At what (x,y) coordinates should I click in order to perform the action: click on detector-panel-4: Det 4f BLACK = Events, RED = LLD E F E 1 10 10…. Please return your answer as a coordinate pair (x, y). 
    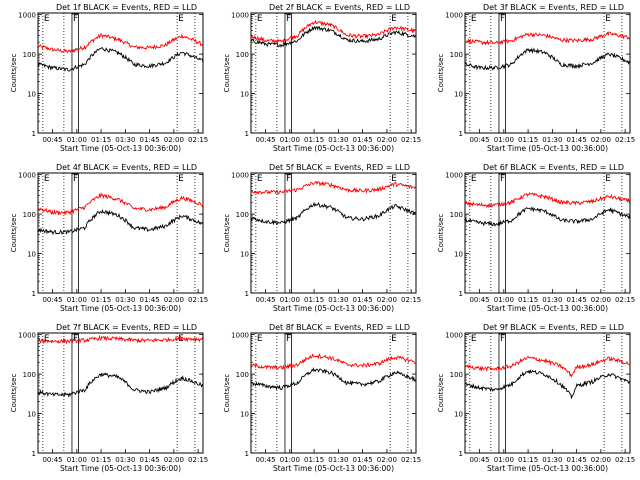
    Looking at the image, I should click on (109, 238).